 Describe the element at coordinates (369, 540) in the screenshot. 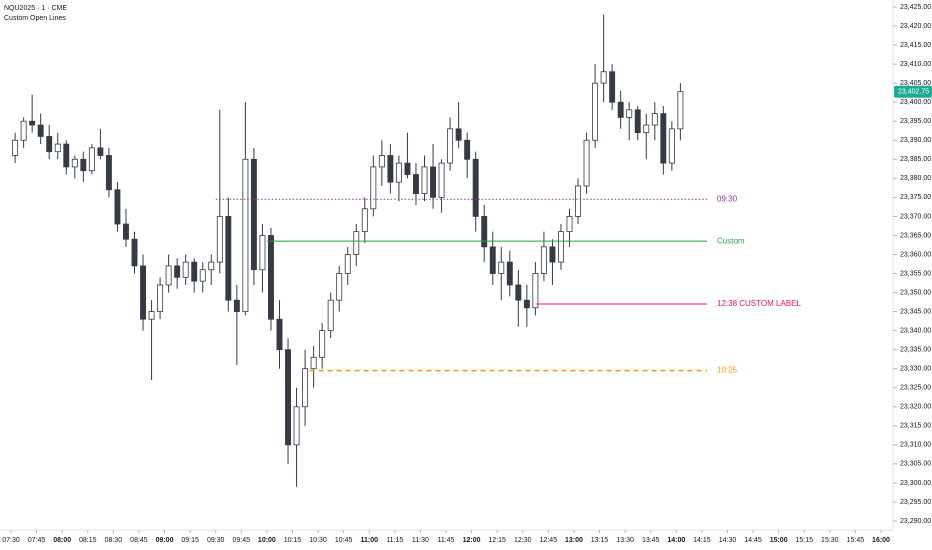

I see `x-tick-label: 11:00` at that location.